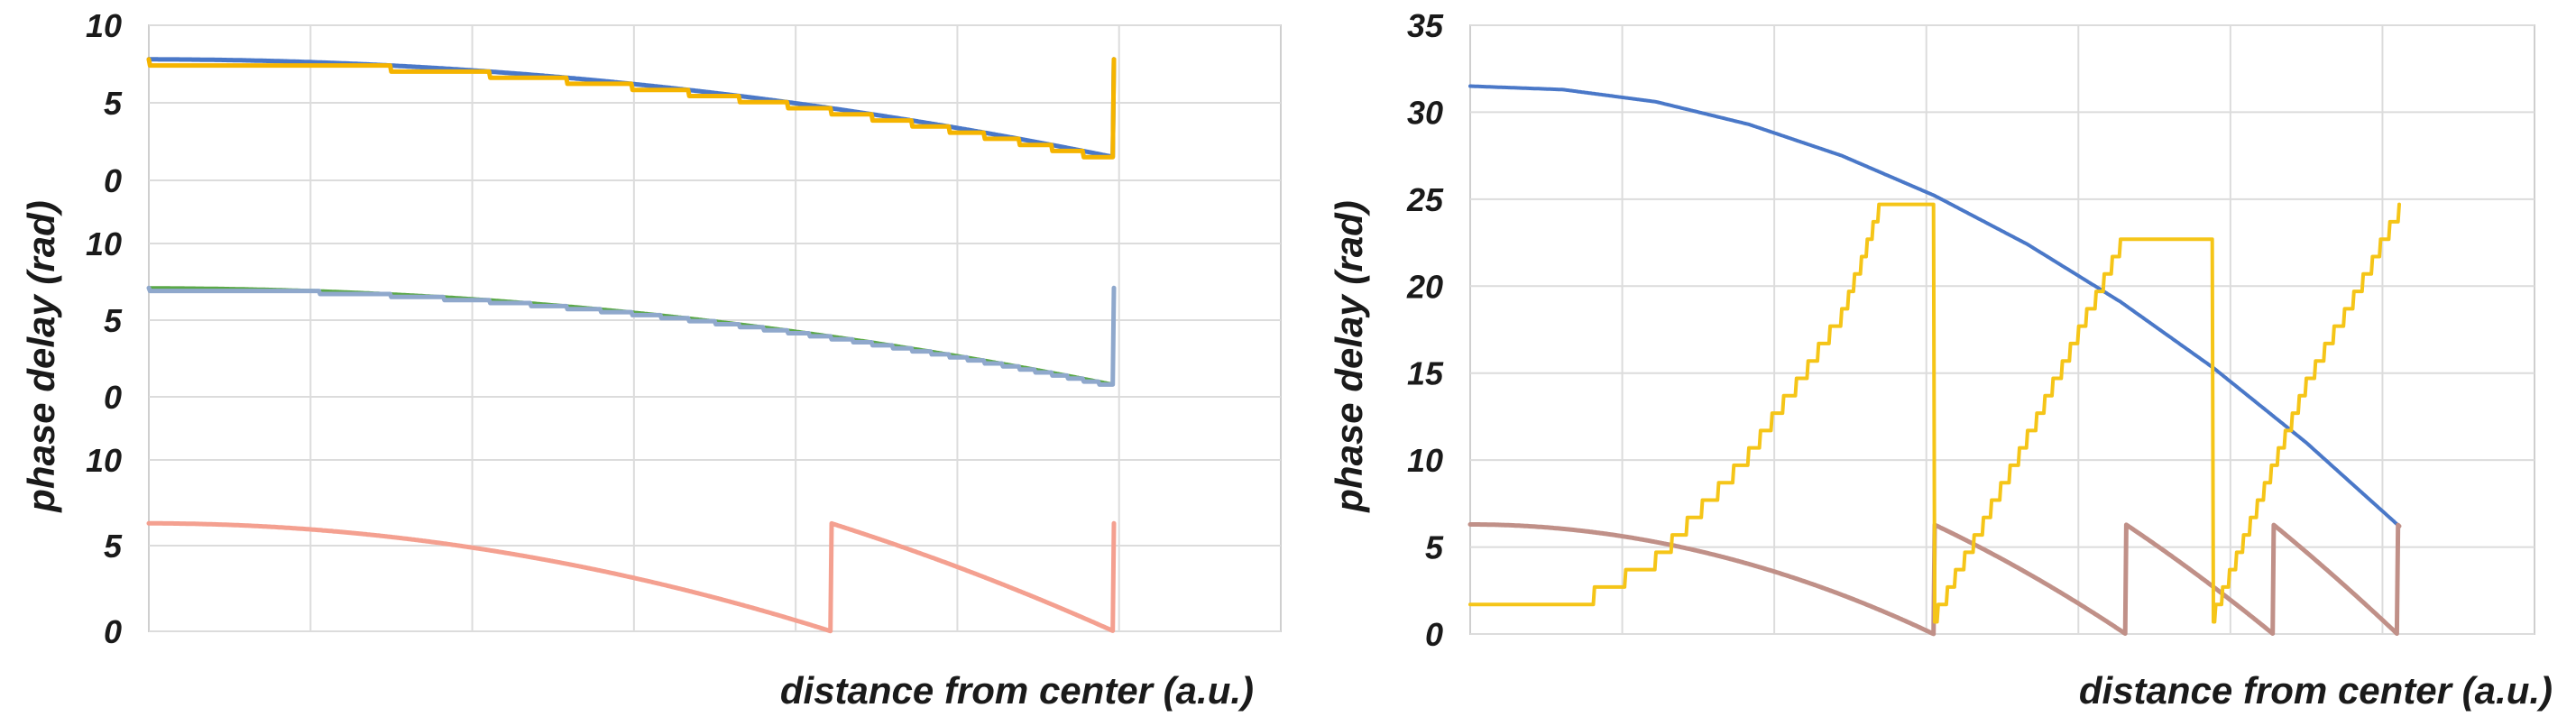 The image size is (2576, 726). I want to click on right-ytick-label: 35, so click(1425, 25).